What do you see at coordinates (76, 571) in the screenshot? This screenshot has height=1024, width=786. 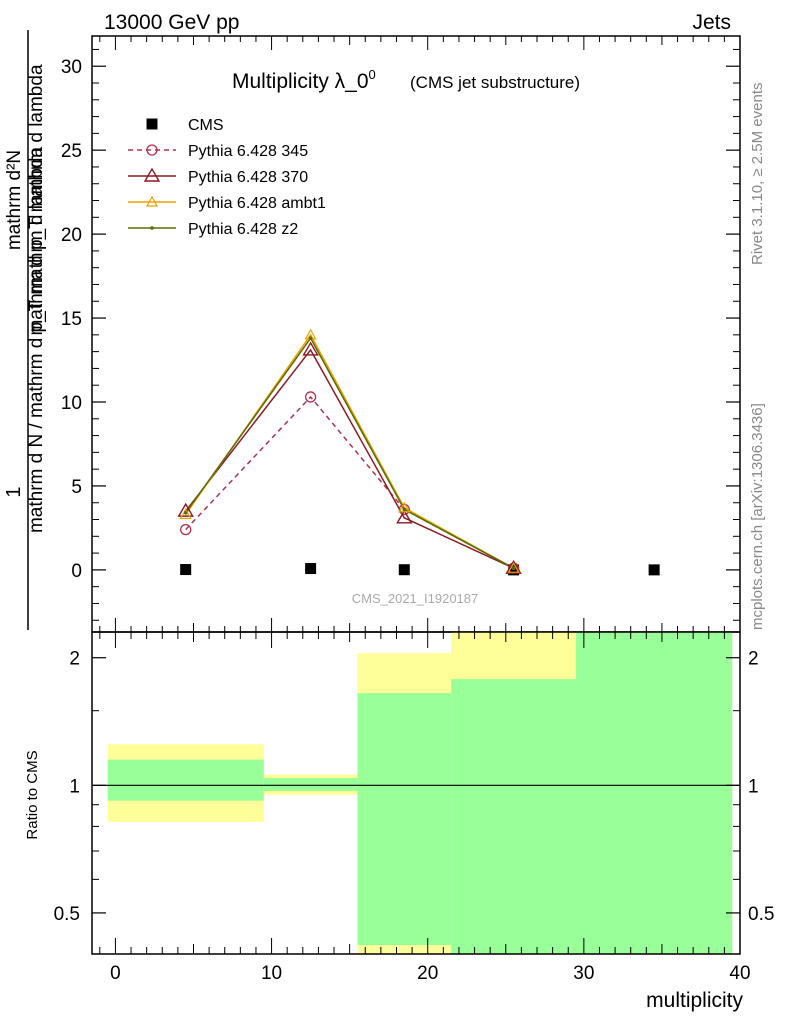 I see `main-ytick-label: 0` at bounding box center [76, 571].